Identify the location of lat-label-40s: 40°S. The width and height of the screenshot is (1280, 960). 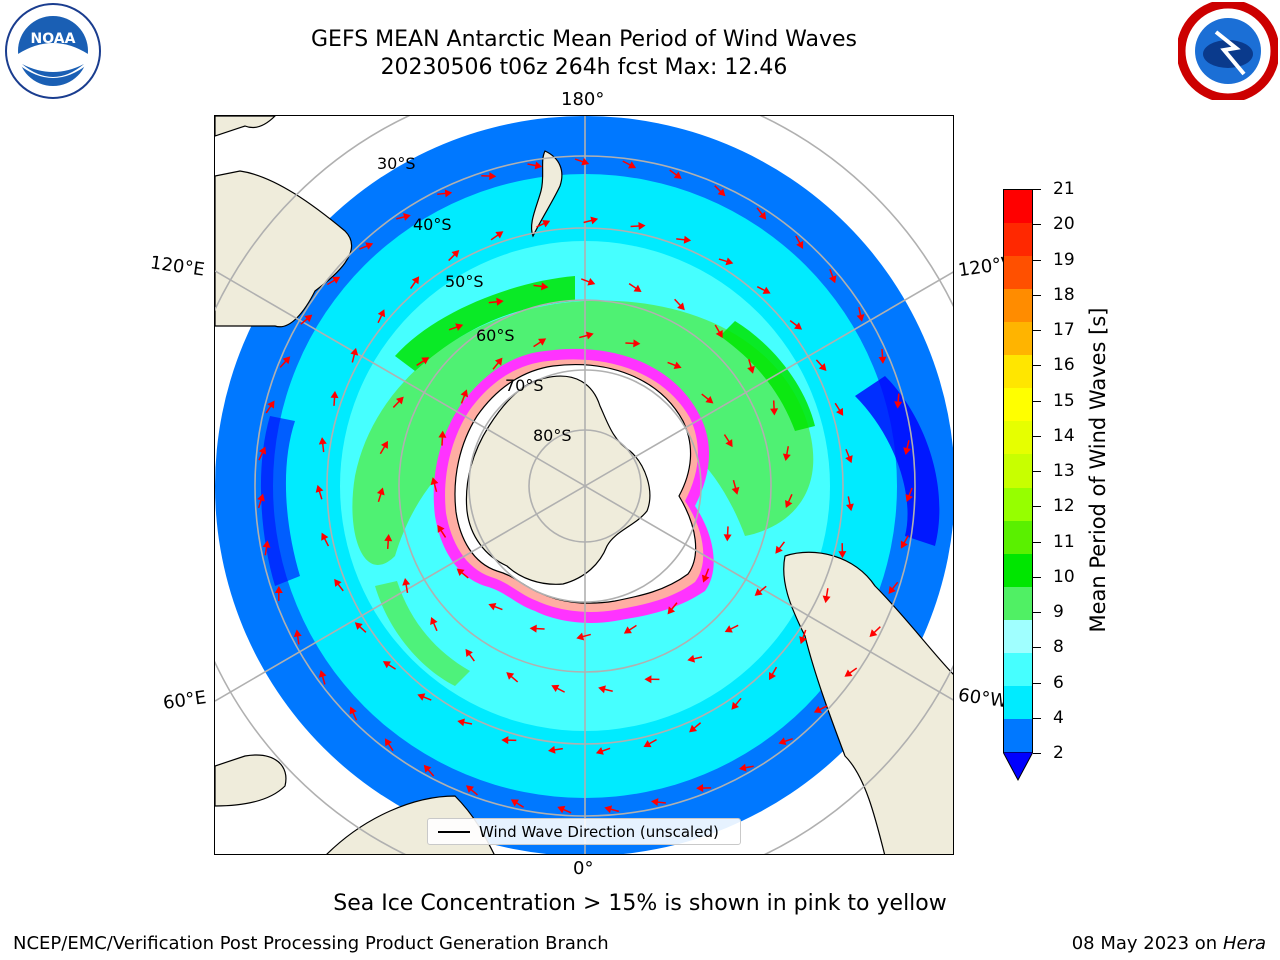
(432, 224).